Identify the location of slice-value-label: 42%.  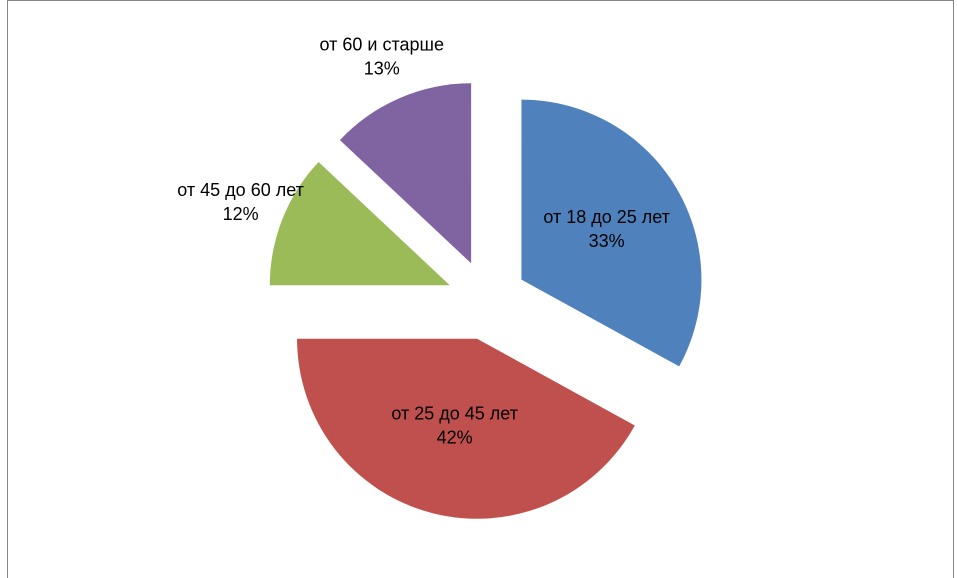
(455, 438).